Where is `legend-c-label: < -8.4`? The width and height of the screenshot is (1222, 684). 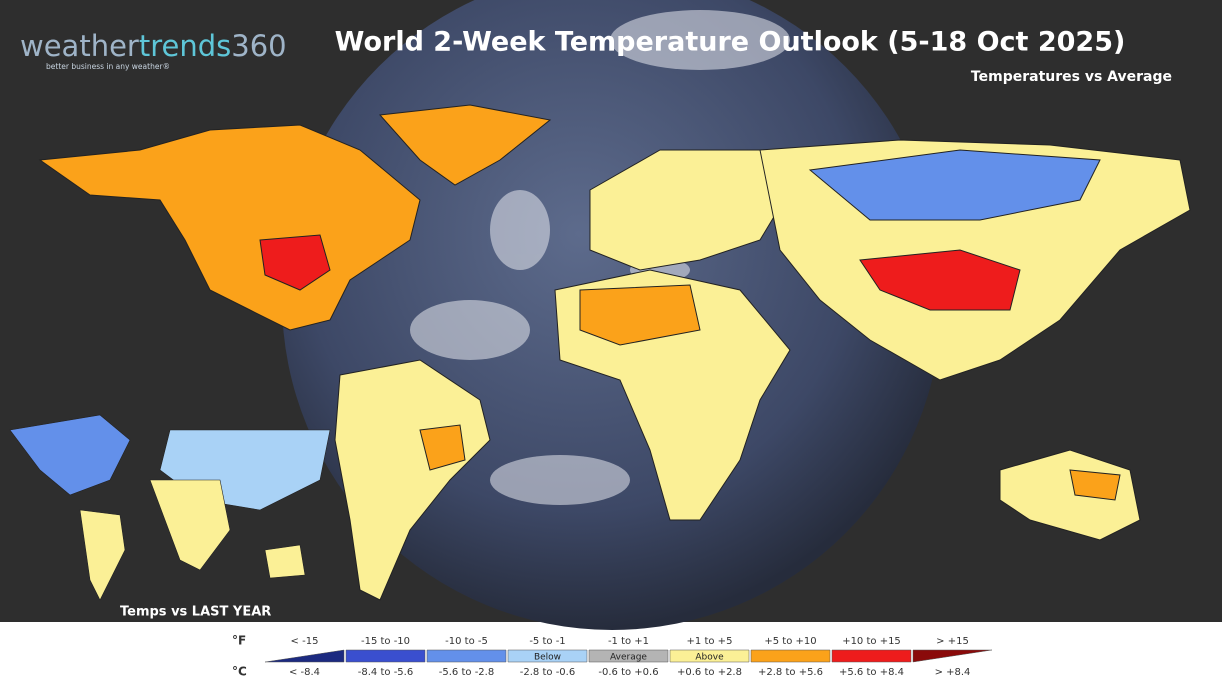 legend-c-label: < -8.4 is located at coordinates (304, 672).